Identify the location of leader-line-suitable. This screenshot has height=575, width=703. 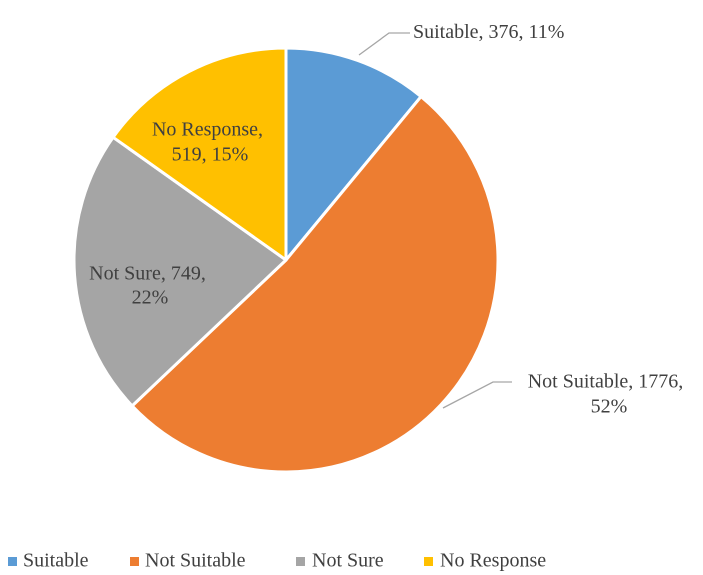
(384, 44).